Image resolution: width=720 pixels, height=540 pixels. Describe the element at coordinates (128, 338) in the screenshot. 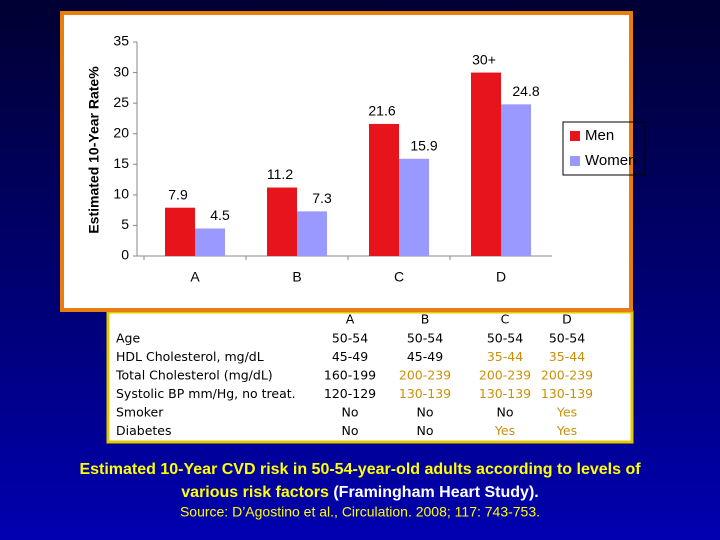

I see `row-label: Age` at that location.